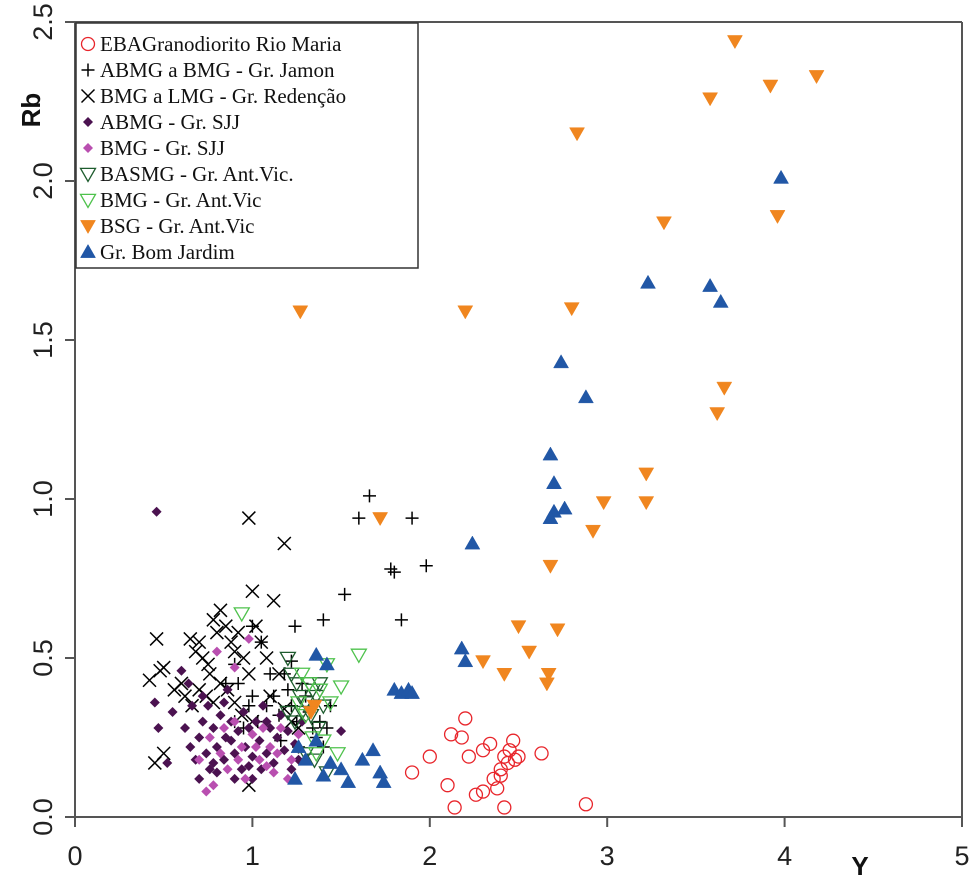 This screenshot has width=974, height=881. What do you see at coordinates (223, 96) in the screenshot?
I see `legend-label: BMG a LMG - Gr. Redenção` at bounding box center [223, 96].